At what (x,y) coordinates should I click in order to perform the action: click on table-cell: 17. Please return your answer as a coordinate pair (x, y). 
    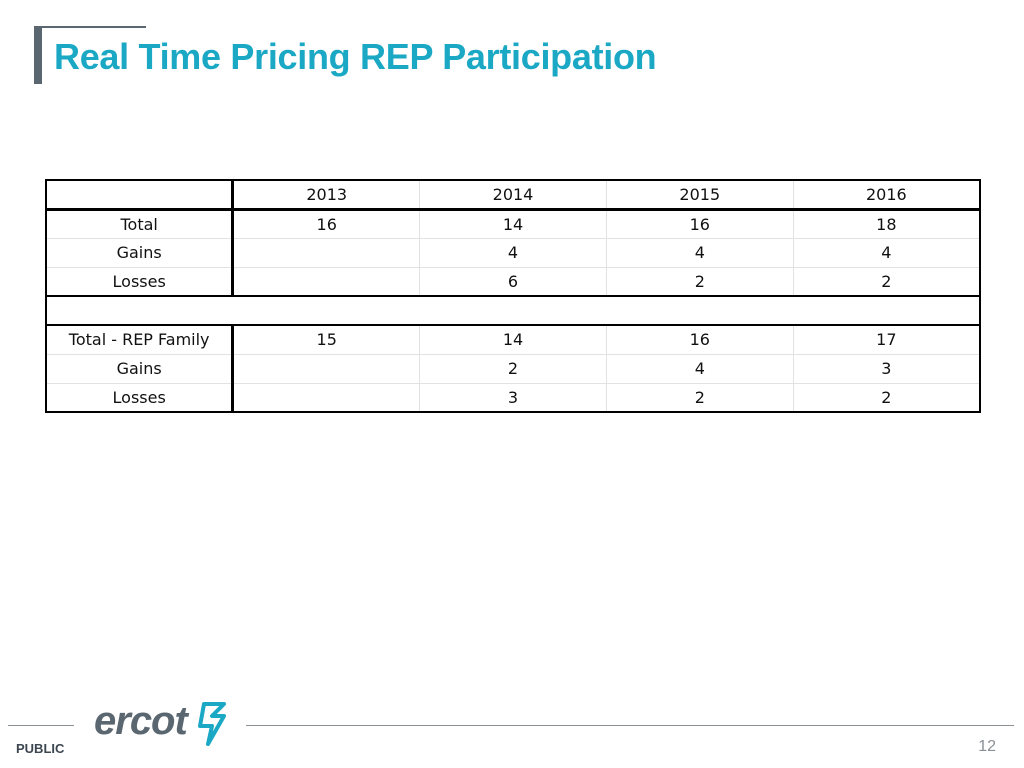
    Looking at the image, I should click on (886, 340).